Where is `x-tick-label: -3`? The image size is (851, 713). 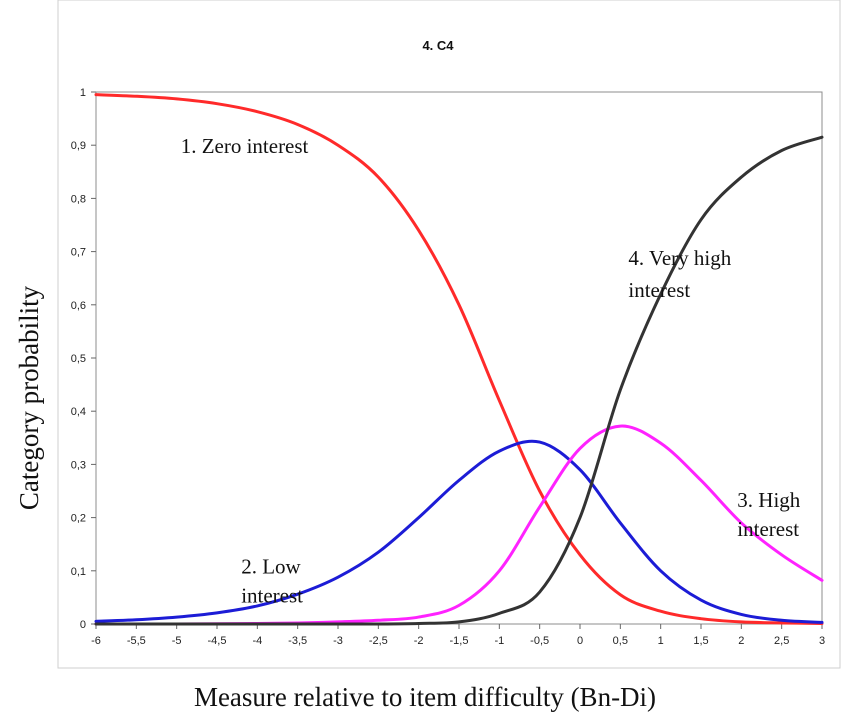 x-tick-label: -3 is located at coordinates (338, 641).